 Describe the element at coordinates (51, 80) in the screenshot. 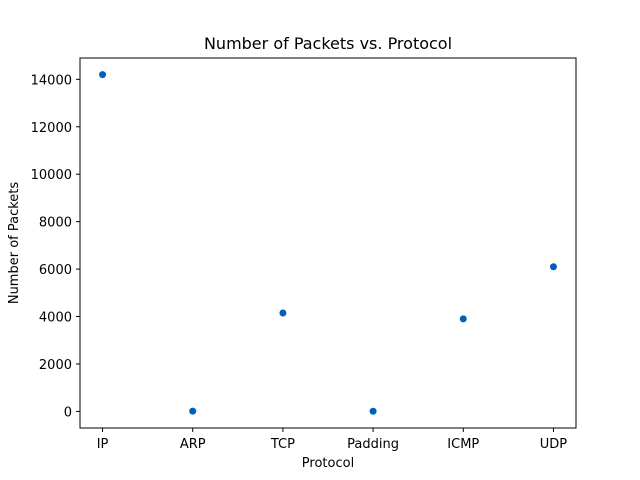

I see `y-tick-label: 14000` at that location.